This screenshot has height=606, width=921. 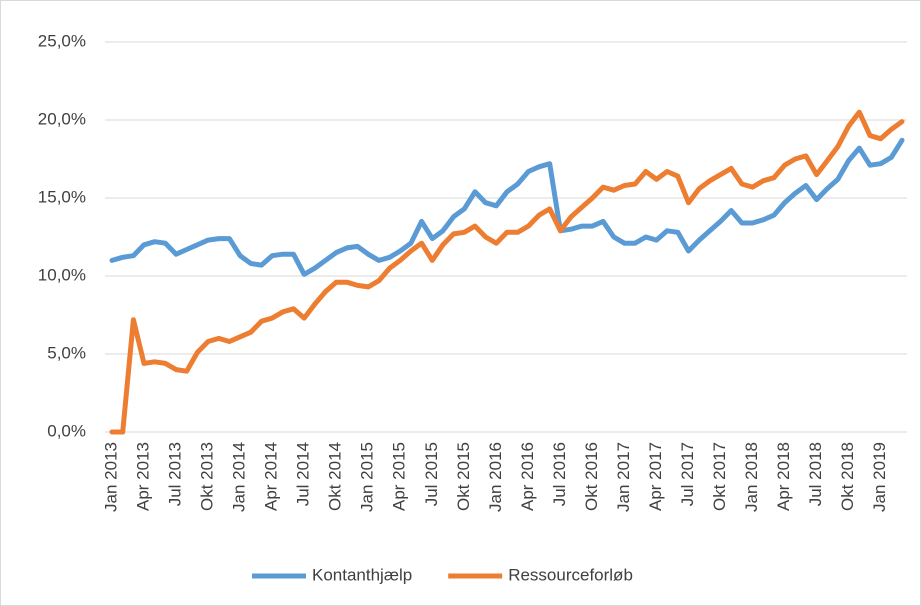 What do you see at coordinates (66, 352) in the screenshot?
I see `y-tick-label: 5,0%` at bounding box center [66, 352].